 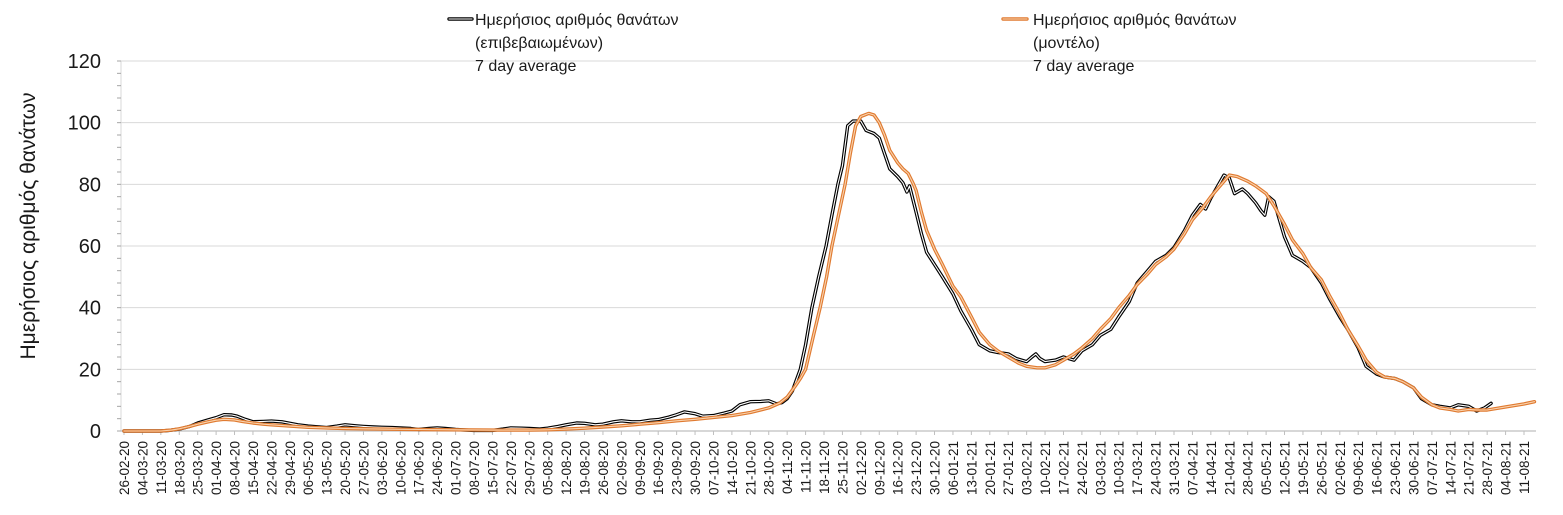 I want to click on y-axis-tick-labels: 0 20 40 60 80 100 120, so click(x=84, y=247).